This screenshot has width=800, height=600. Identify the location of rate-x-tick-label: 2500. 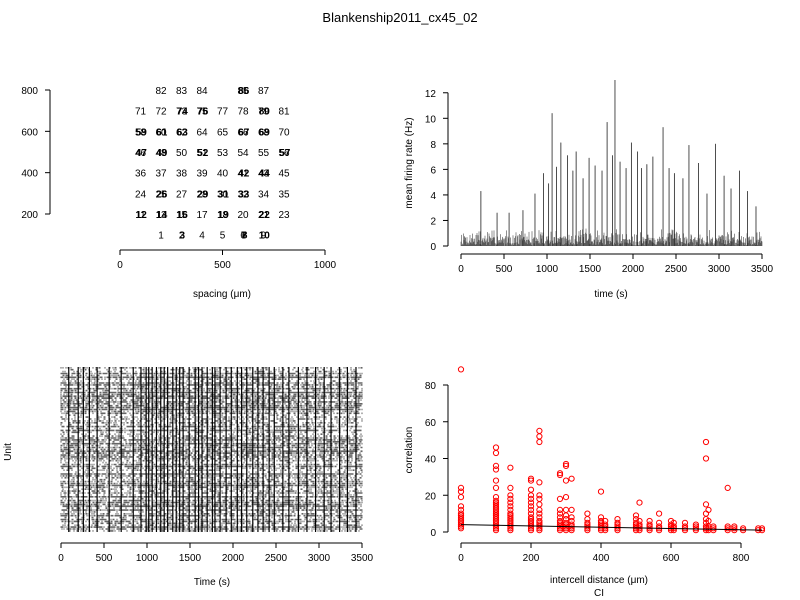
(676, 269).